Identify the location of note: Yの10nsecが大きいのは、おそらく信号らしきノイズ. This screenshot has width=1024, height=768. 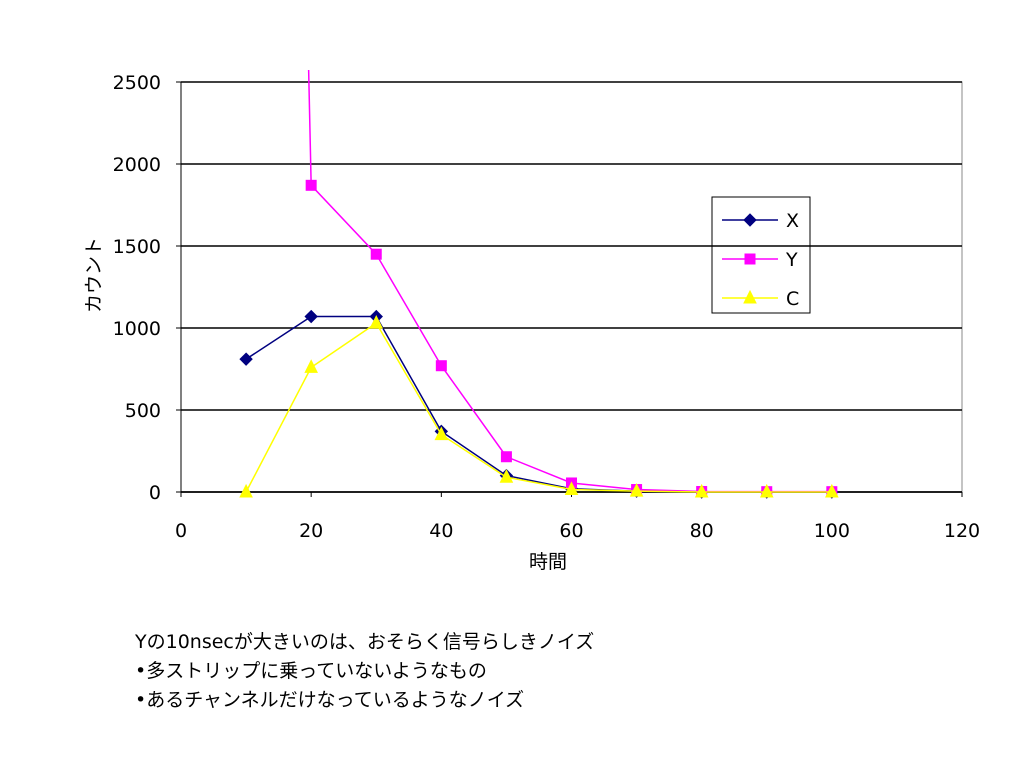
(365, 642).